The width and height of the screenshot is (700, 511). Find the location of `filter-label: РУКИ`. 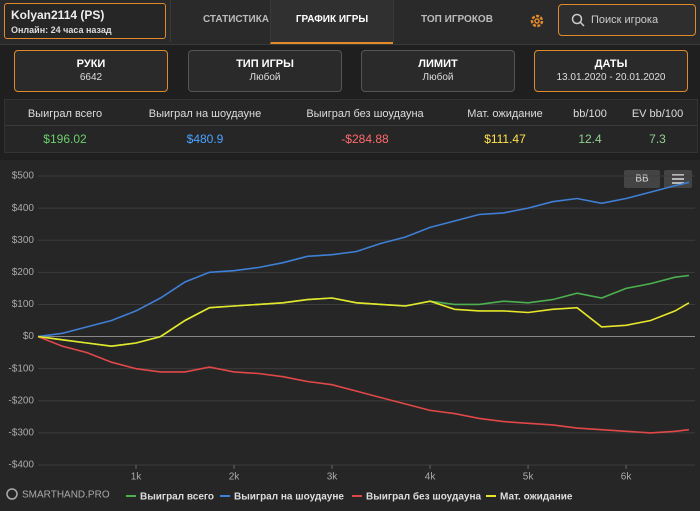

filter-label: РУКИ is located at coordinates (91, 64).